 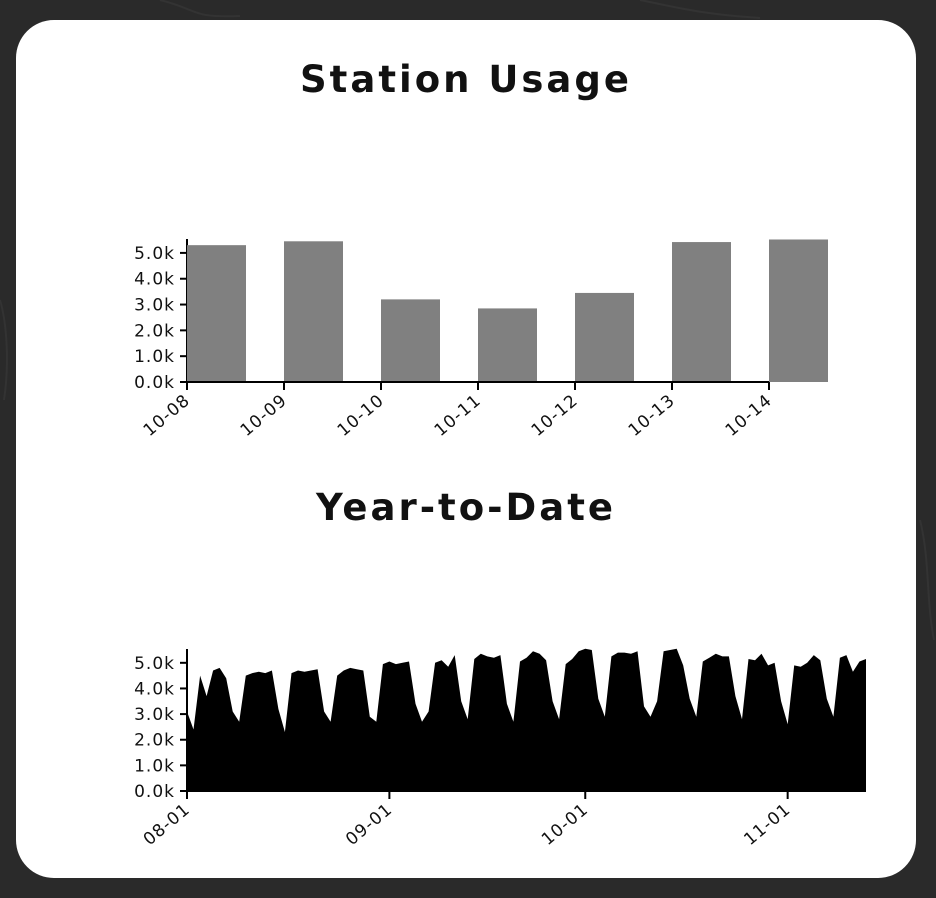 I want to click on x-tick-label: 10-11, so click(x=458, y=416).